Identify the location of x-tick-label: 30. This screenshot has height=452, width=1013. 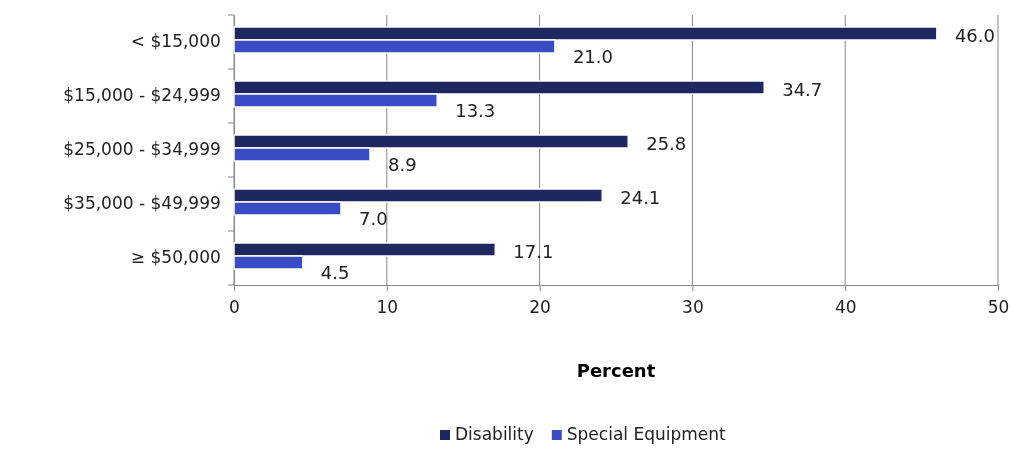
(693, 306).